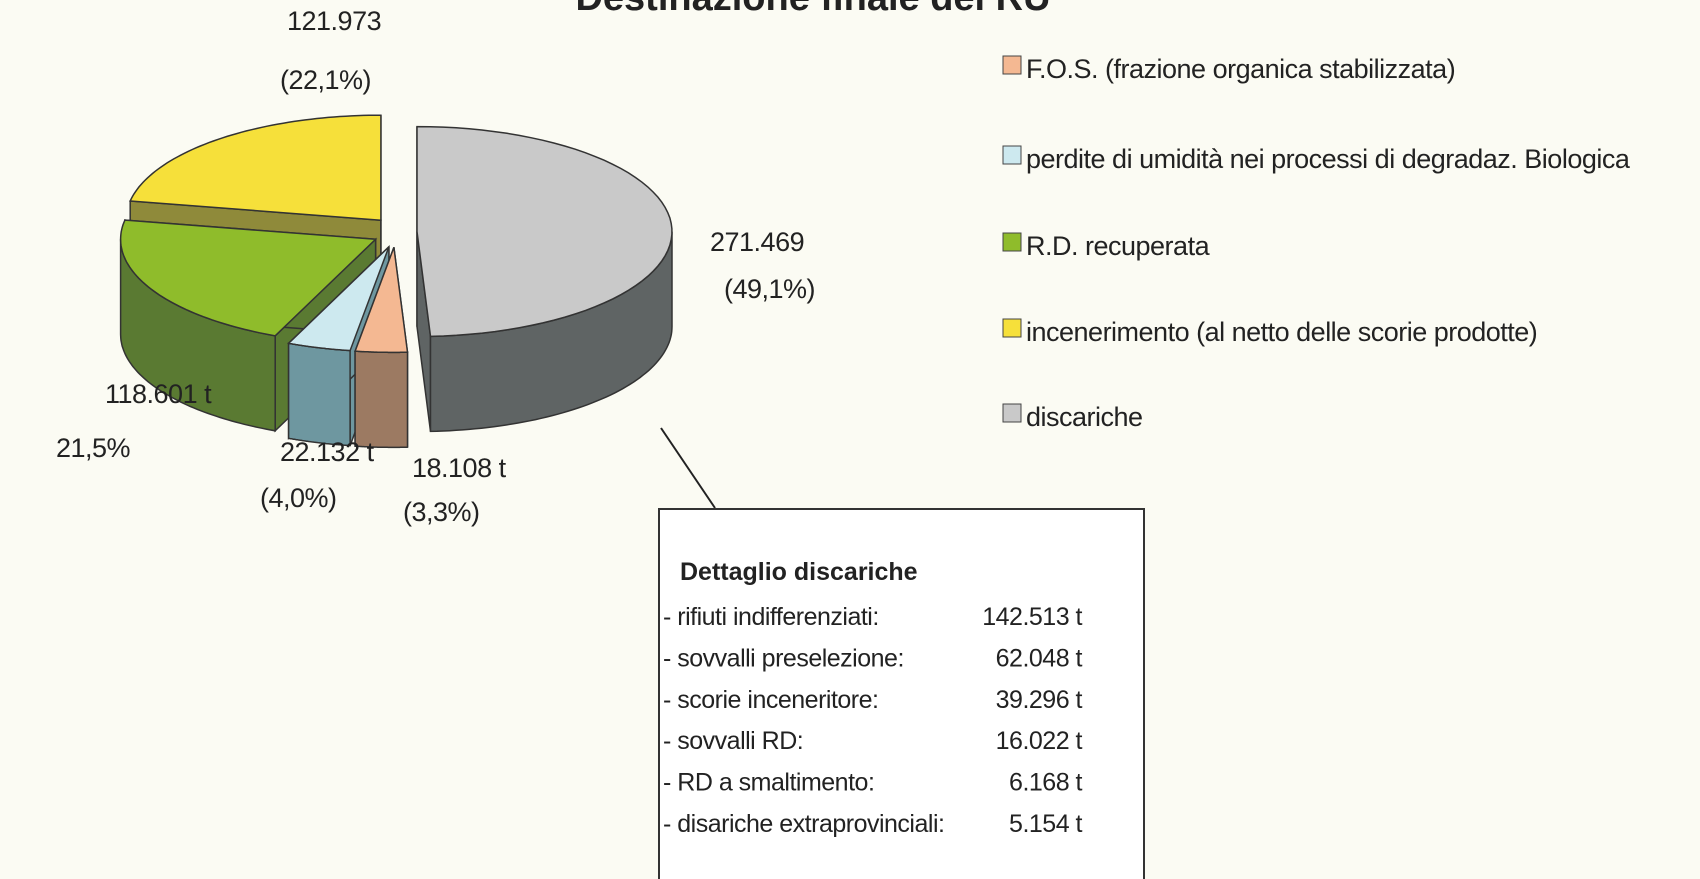 This screenshot has width=1700, height=879. What do you see at coordinates (1046, 783) in the screenshot?
I see `annotation-item-value: 6.168 t` at bounding box center [1046, 783].